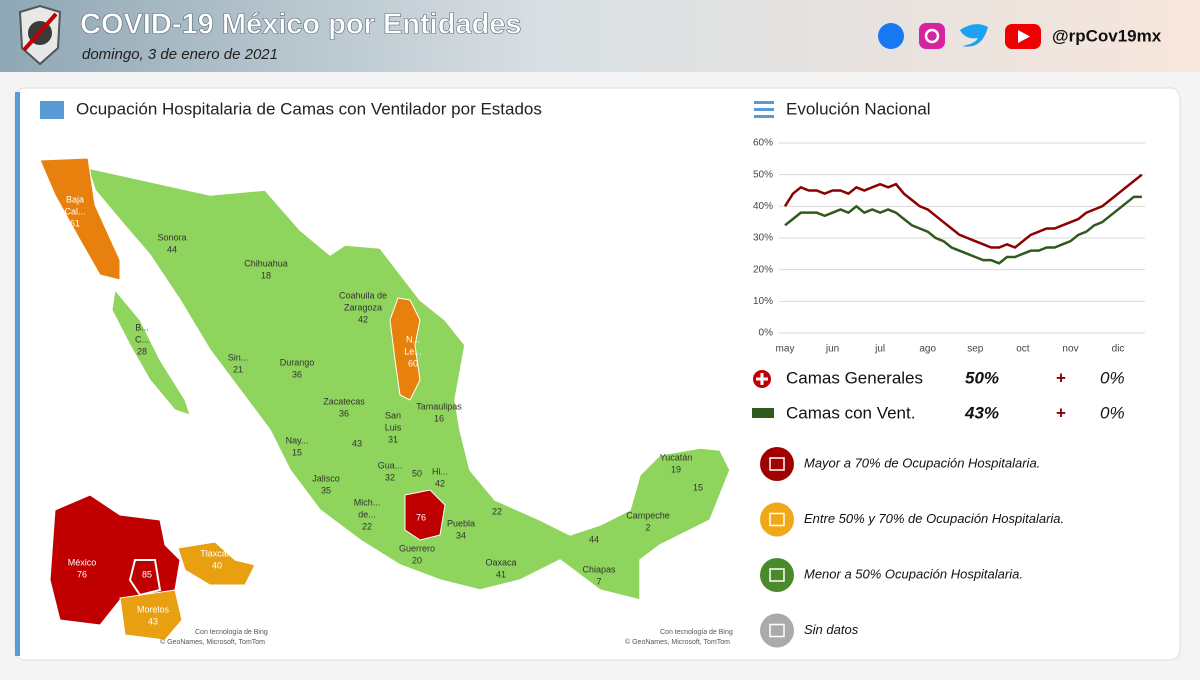  What do you see at coordinates (17, 374) in the screenshot?
I see `card-accent` at bounding box center [17, 374].